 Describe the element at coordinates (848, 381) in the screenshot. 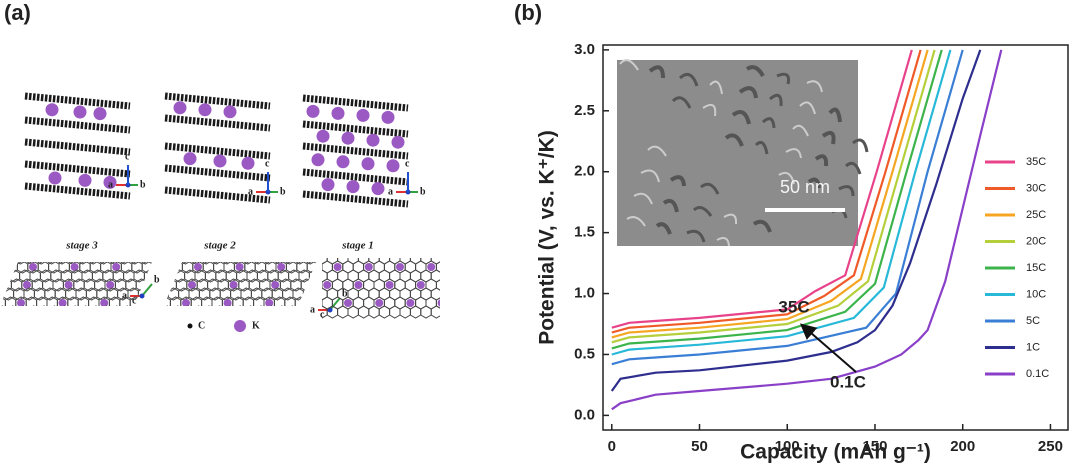

I see `annotation: 0.1C` at that location.